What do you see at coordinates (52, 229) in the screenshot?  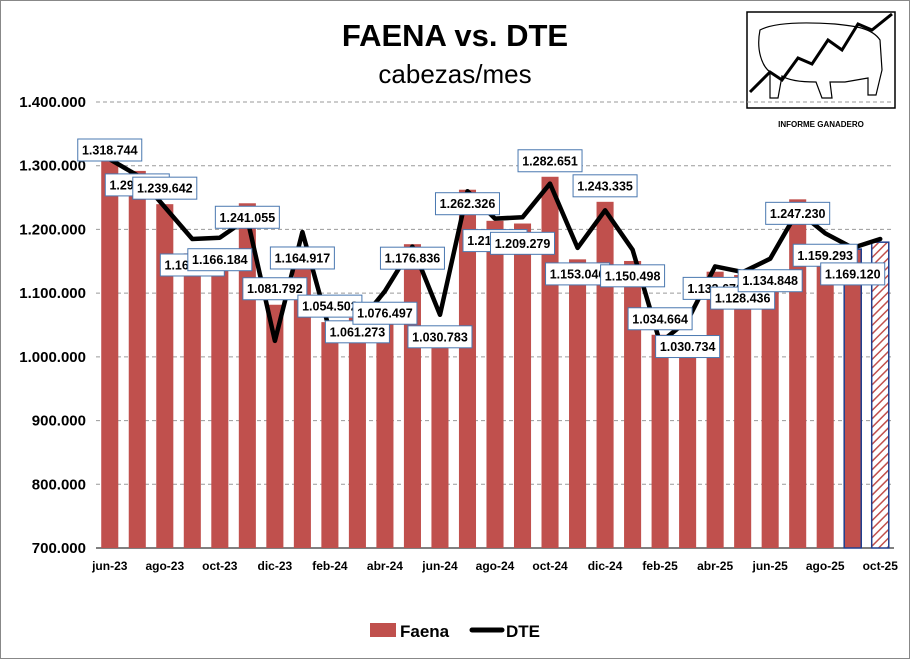 I see `y-tick-label: 1.200.000` at bounding box center [52, 229].